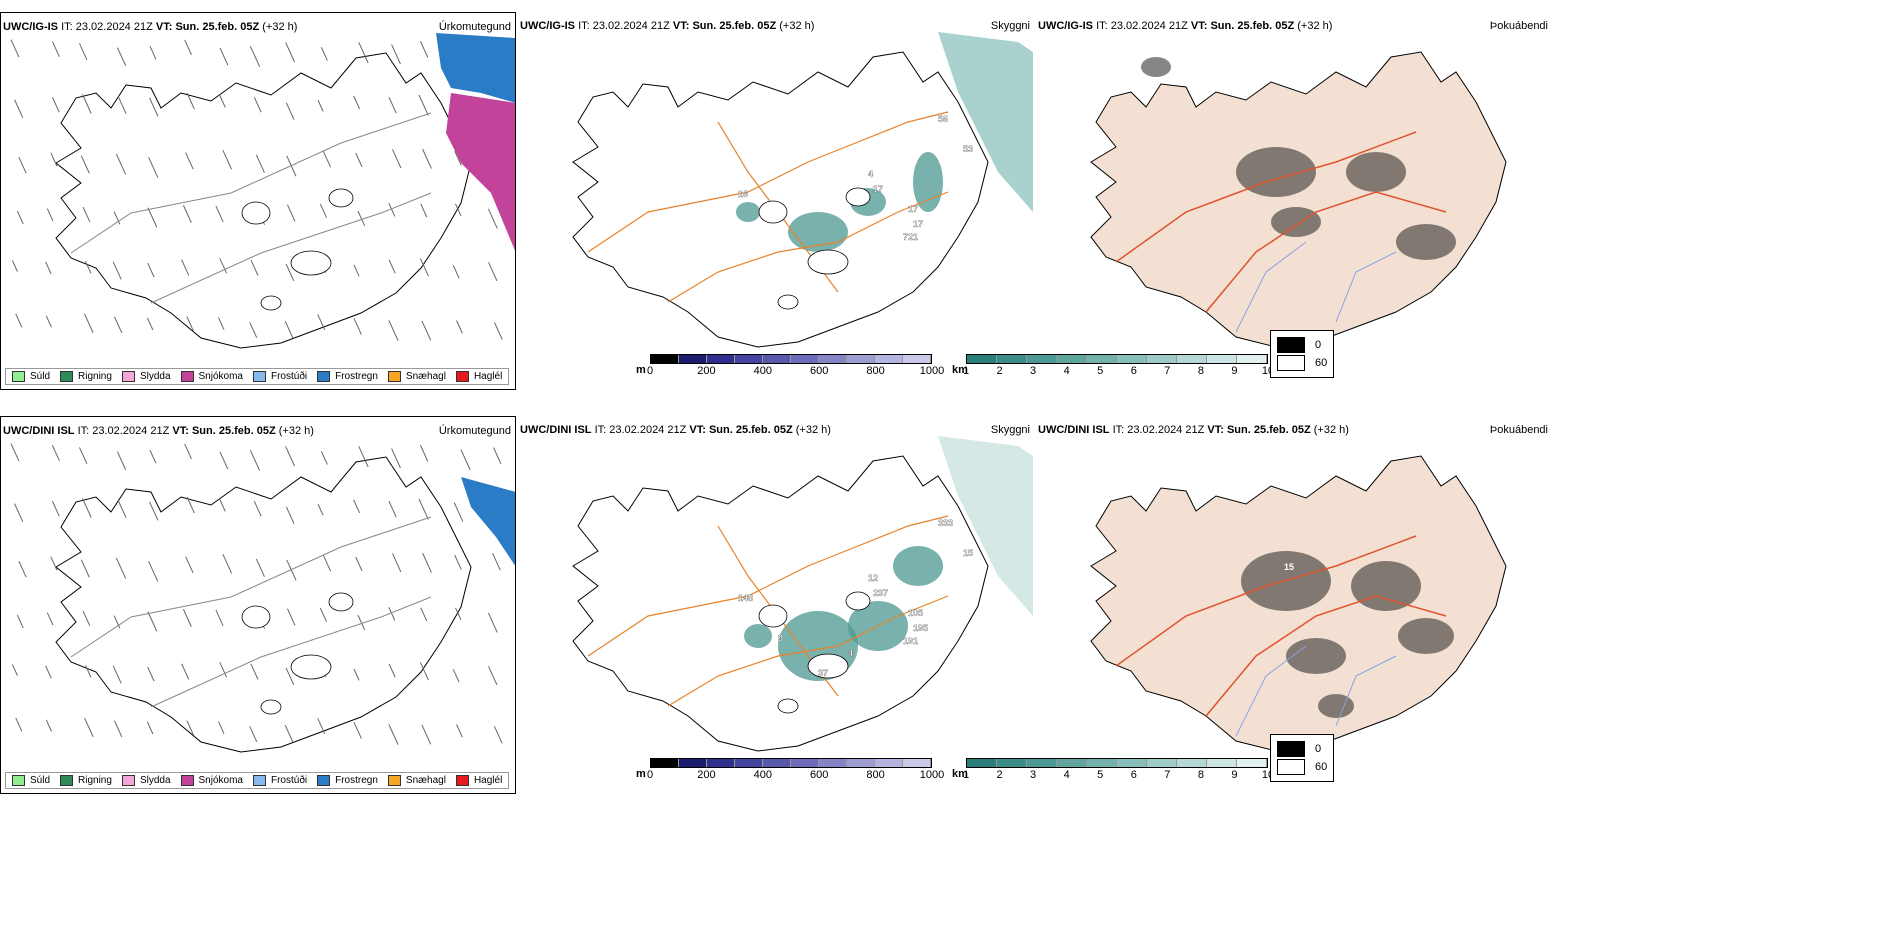 Image resolution: width=1900 pixels, height=950 pixels. I want to click on panel-variable-name: Þokuábendi, so click(1518, 26).